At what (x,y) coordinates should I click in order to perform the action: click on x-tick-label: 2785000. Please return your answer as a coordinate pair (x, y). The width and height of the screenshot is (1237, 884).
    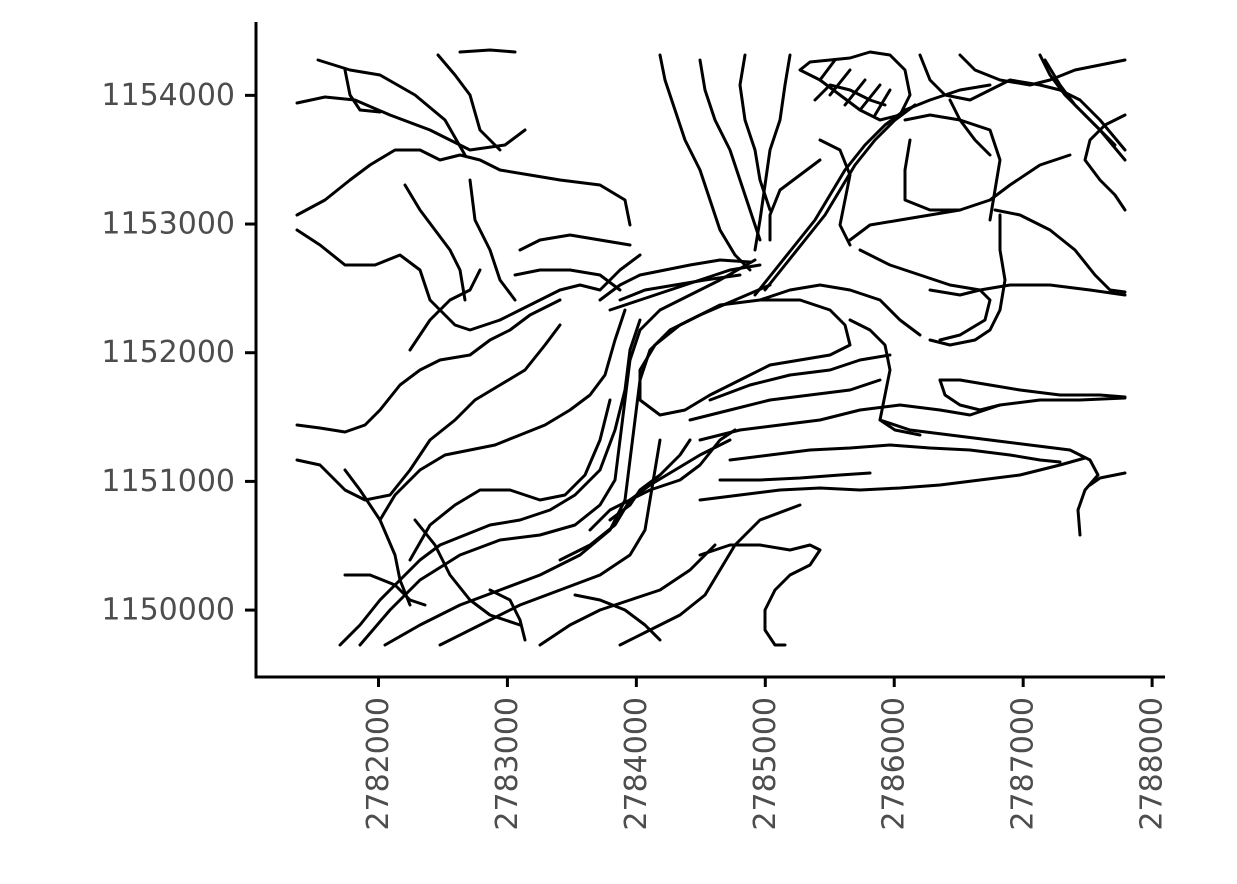
    Looking at the image, I should click on (765, 764).